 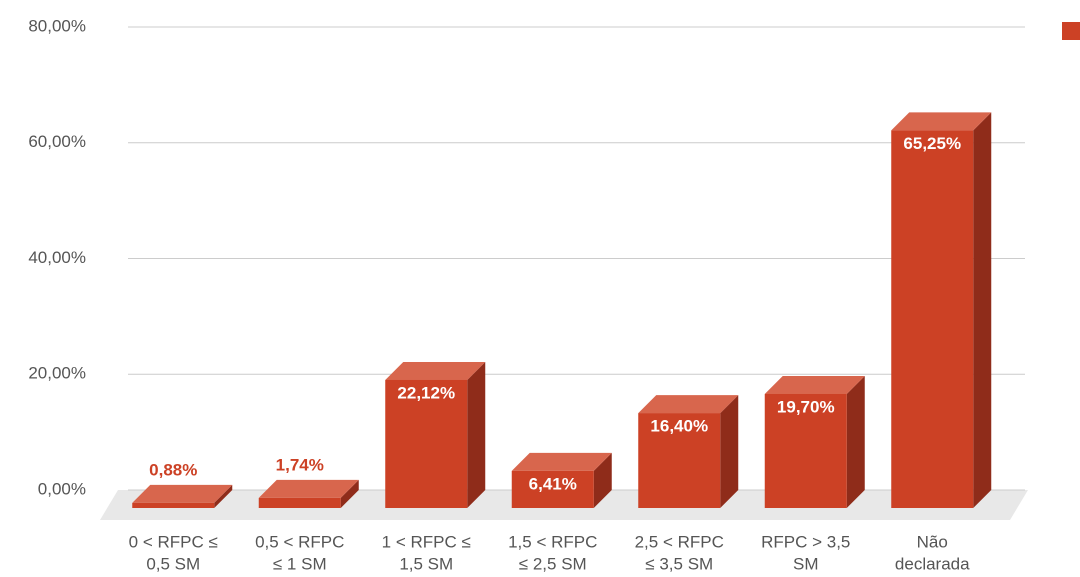 What do you see at coordinates (57, 373) in the screenshot?
I see `y-tick-label: 20,00%` at bounding box center [57, 373].